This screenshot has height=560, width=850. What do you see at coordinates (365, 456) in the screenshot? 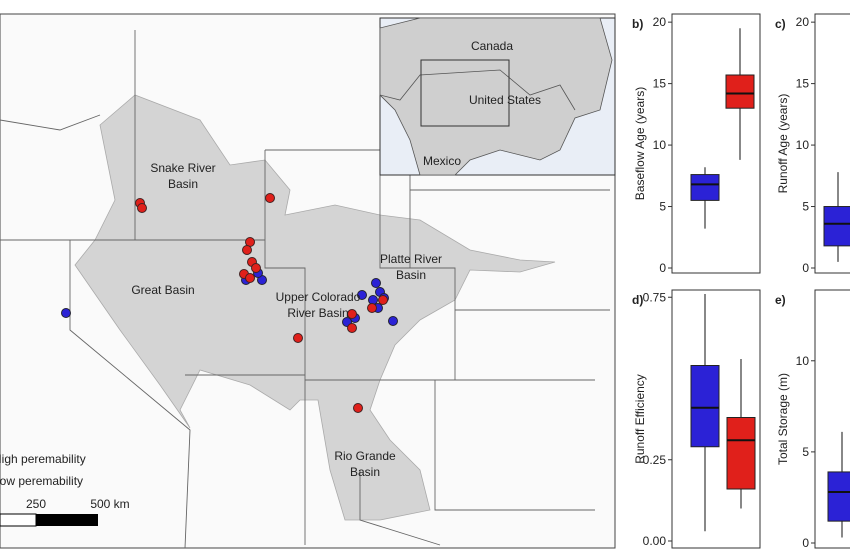
I see `basin-label: Rio Grande` at bounding box center [365, 456].